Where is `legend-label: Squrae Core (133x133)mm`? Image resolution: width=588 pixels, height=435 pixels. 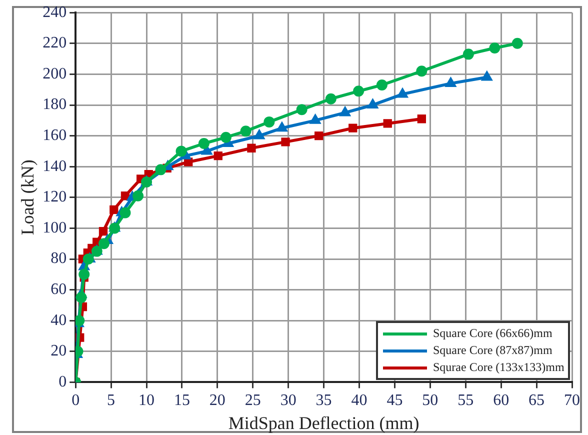 legend-label: Squrae Core (133x133)mm is located at coordinates (498, 368).